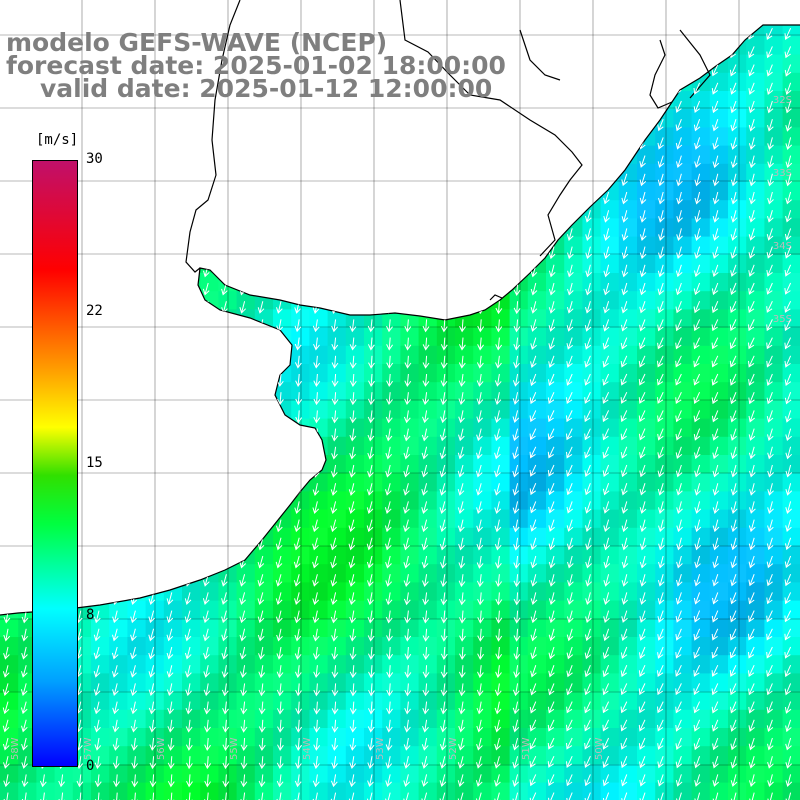 The image size is (800, 800). Describe the element at coordinates (15, 748) in the screenshot. I see `longitude-label: 58W` at that location.